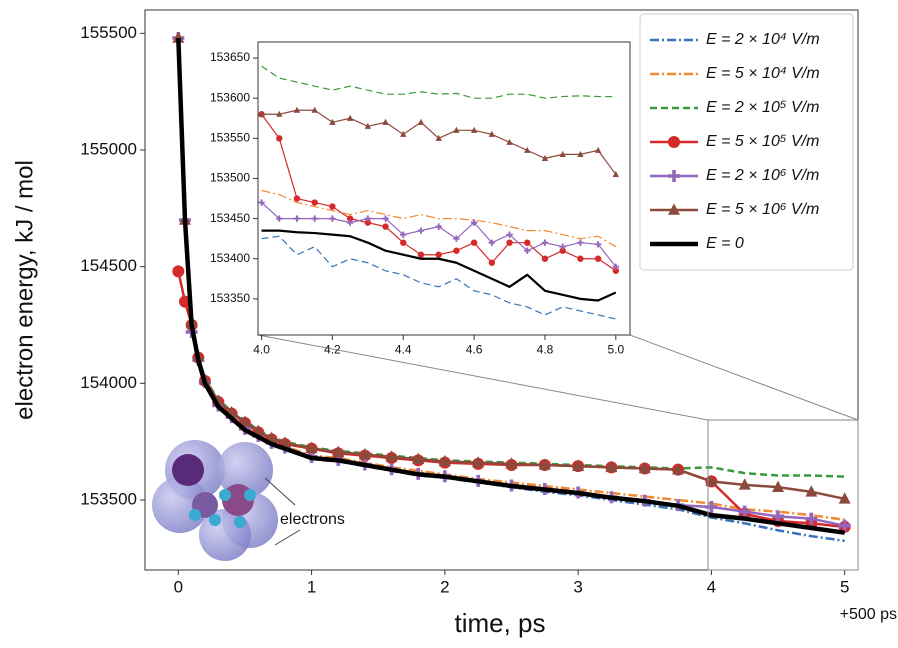 The width and height of the screenshot is (898, 648). I want to click on x-tick-label: 4.8, so click(545, 349).